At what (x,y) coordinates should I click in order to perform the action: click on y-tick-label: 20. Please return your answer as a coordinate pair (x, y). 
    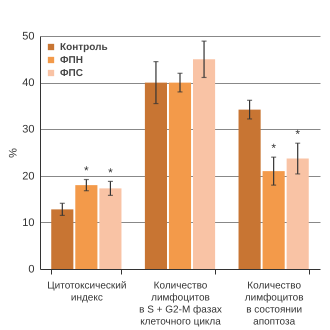
    Looking at the image, I should click on (28, 176).